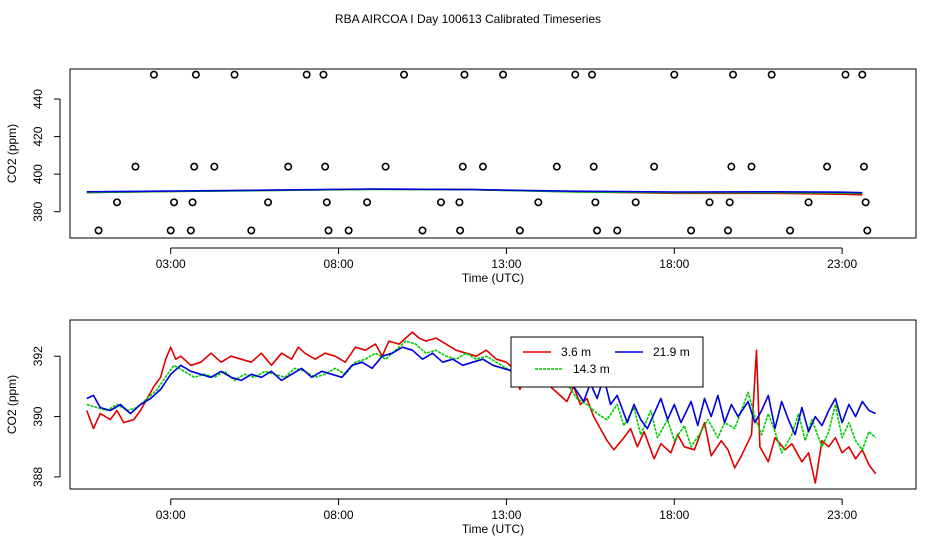 This screenshot has height=540, width=936. I want to click on bottom-x-axis-label: Time (UTC), so click(493, 529).